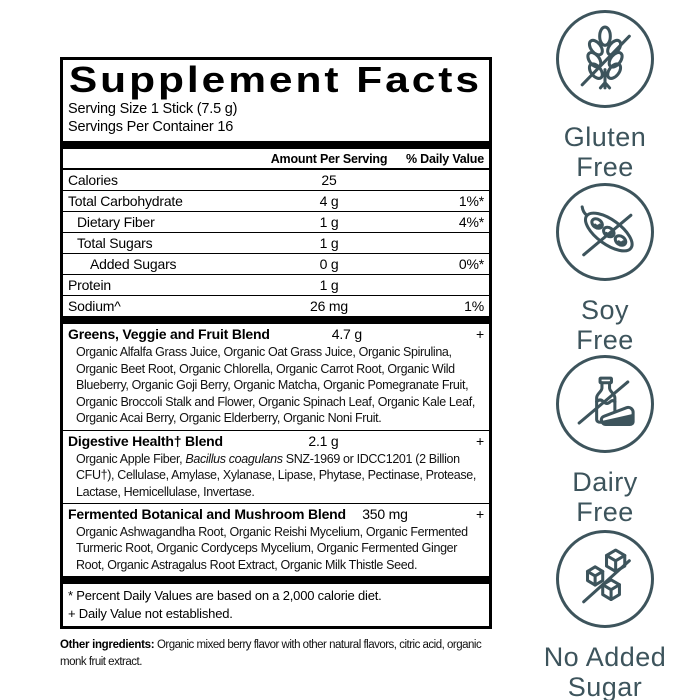  What do you see at coordinates (605, 310) in the screenshot?
I see `badge-label-line: Soy` at bounding box center [605, 310].